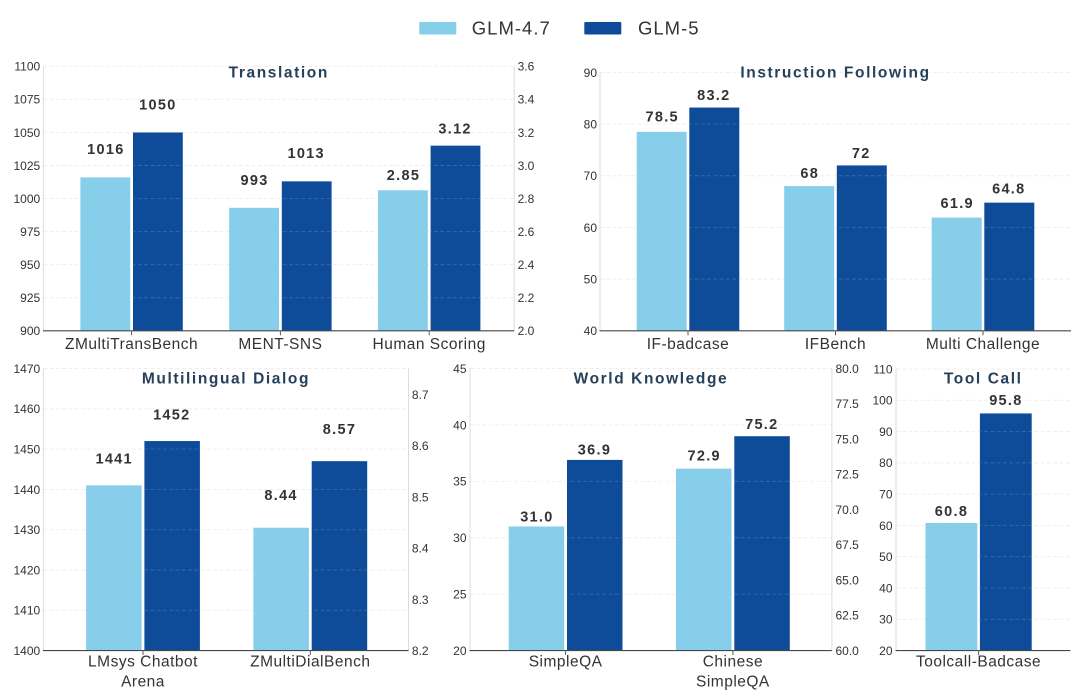  I want to click on svg-text: Translation, so click(279, 73).